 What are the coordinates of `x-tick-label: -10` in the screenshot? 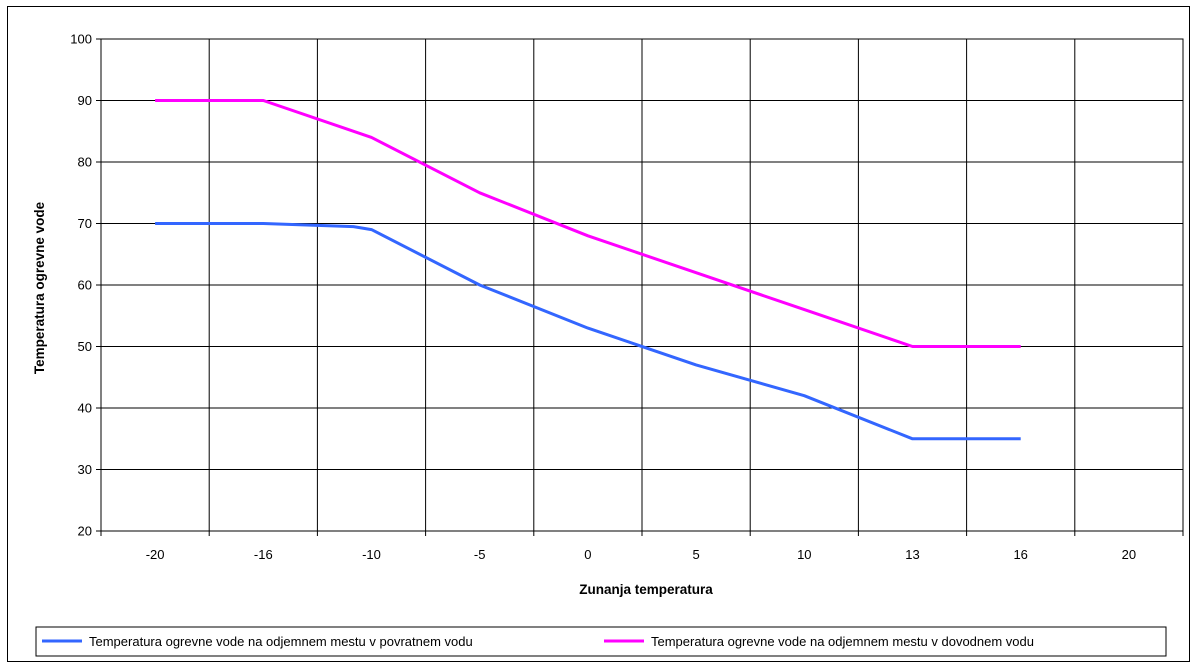 It's located at (371, 554).